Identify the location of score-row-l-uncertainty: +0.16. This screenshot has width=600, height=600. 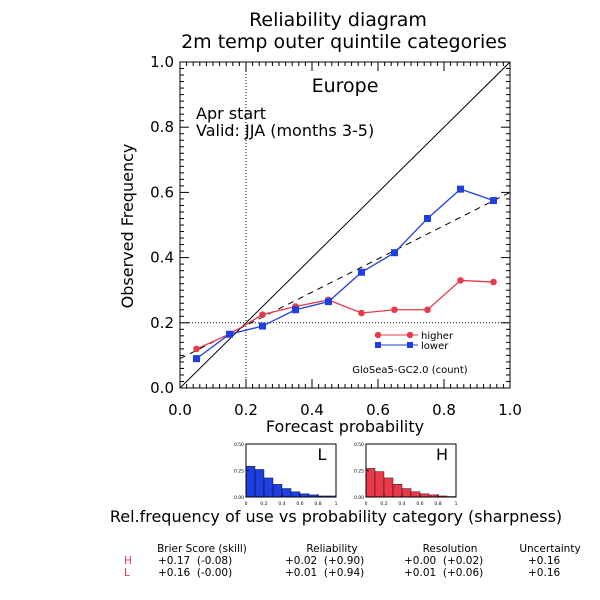
(544, 573).